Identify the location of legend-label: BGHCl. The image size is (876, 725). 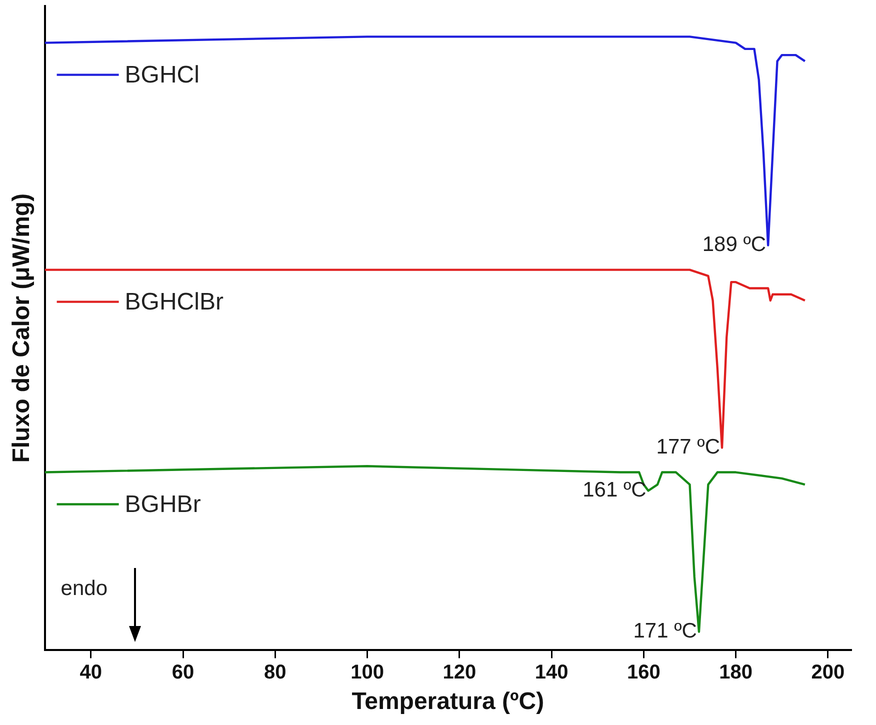
(162, 74).